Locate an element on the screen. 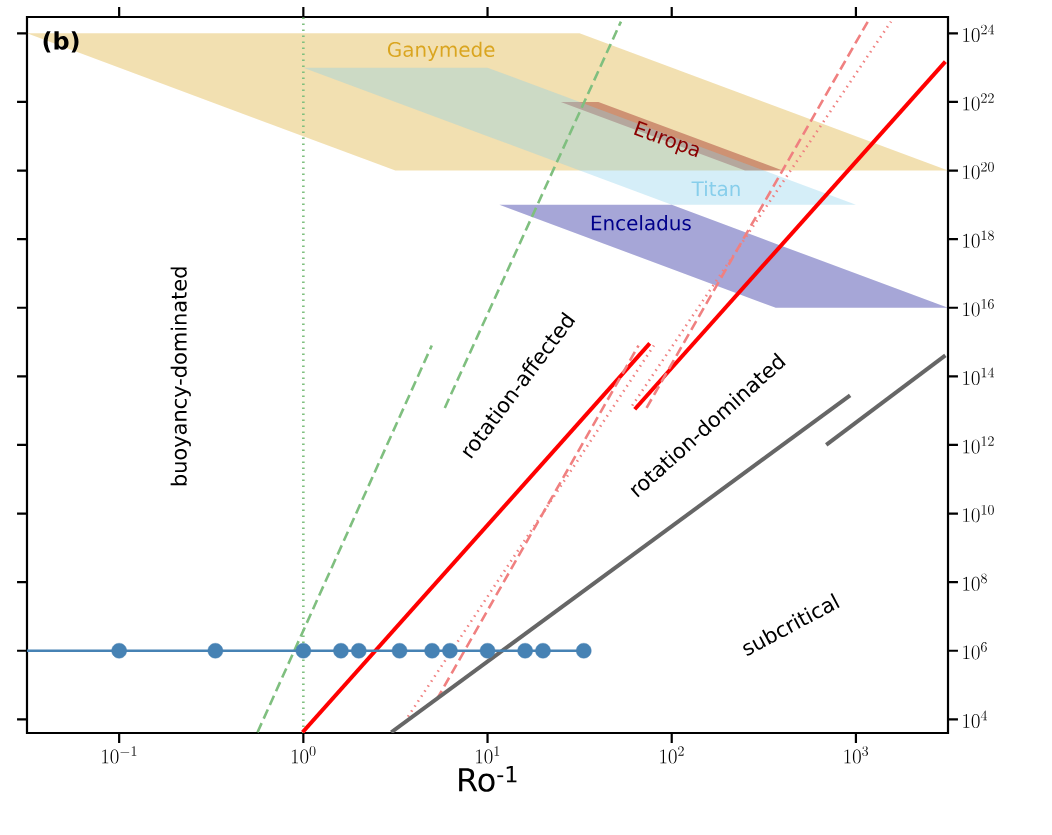  x-axis-title: Ro$^{-1}$ is located at coordinates (488, 779).